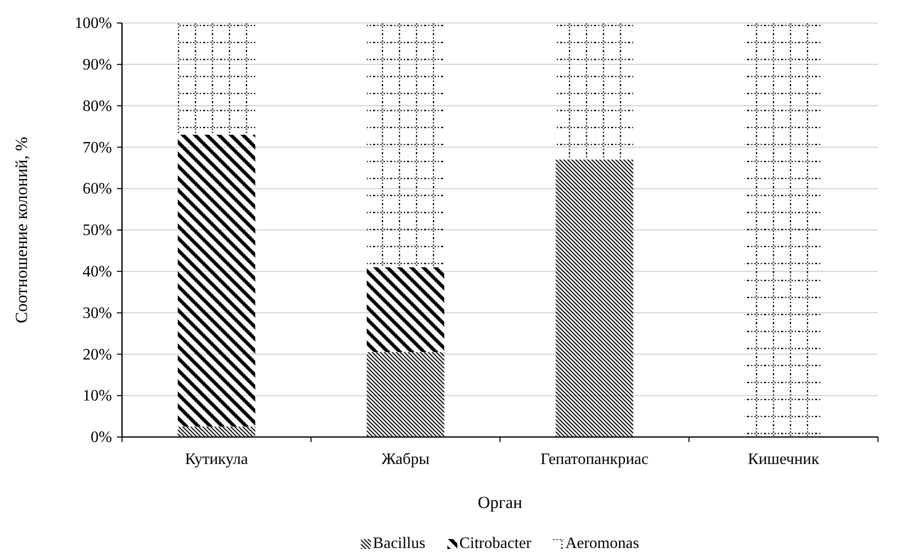 The image size is (901, 553). Describe the element at coordinates (97, 396) in the screenshot. I see `y-tick-label: 10%` at that location.